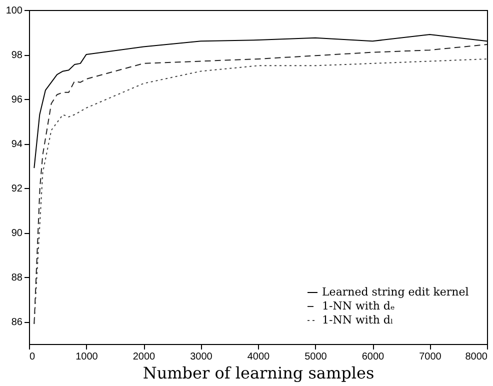  Describe the element at coordinates (358, 320) in the screenshot. I see `legend-label: 1-NN with dₗ` at that location.